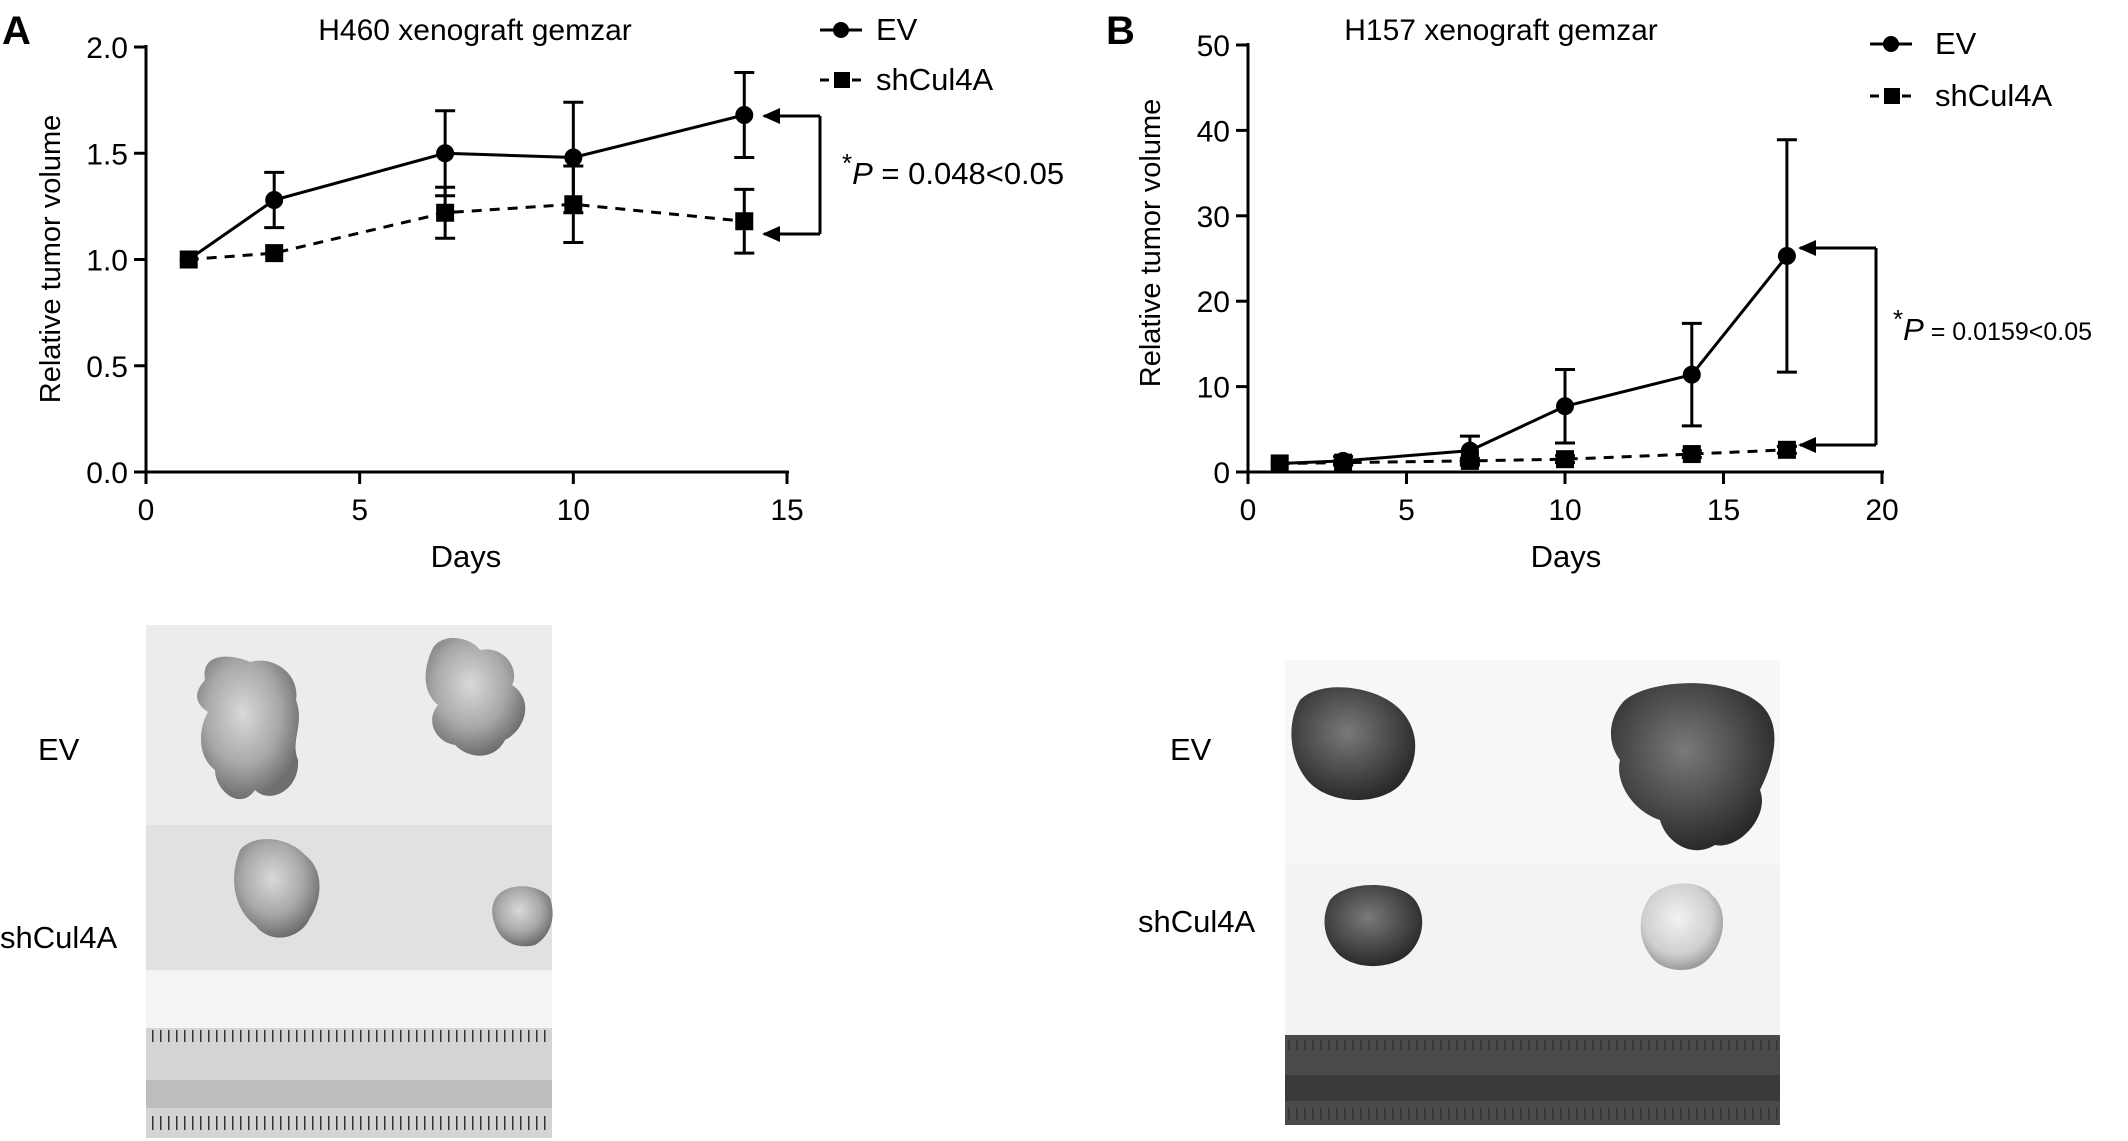 The image size is (2128, 1141). I want to click on chart-b-plot-area: 0 10 20 30 40 50 0 5 10 15 20, so click(1548, 278).